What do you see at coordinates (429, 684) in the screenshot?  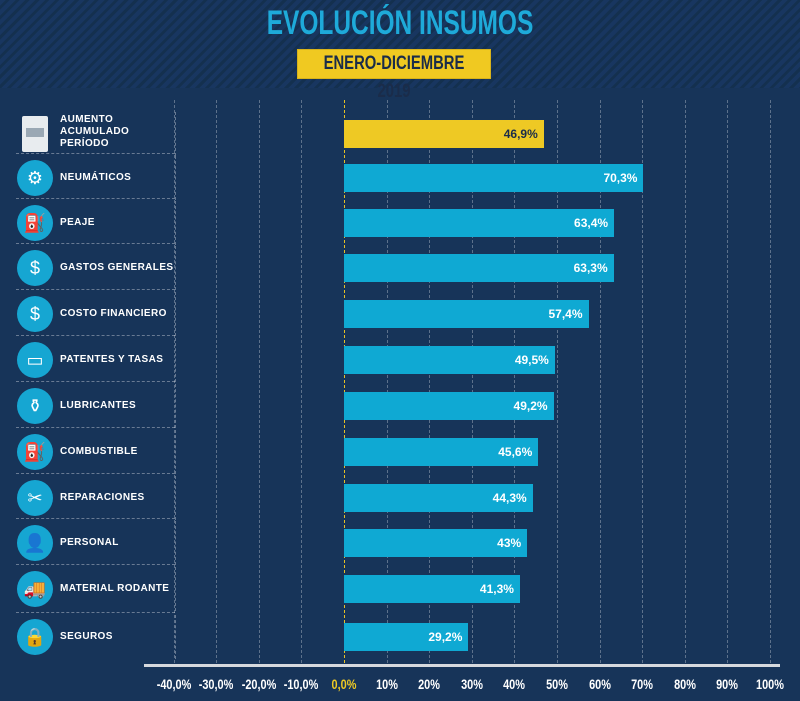 I see `x-tick-label: 20%` at bounding box center [429, 684].